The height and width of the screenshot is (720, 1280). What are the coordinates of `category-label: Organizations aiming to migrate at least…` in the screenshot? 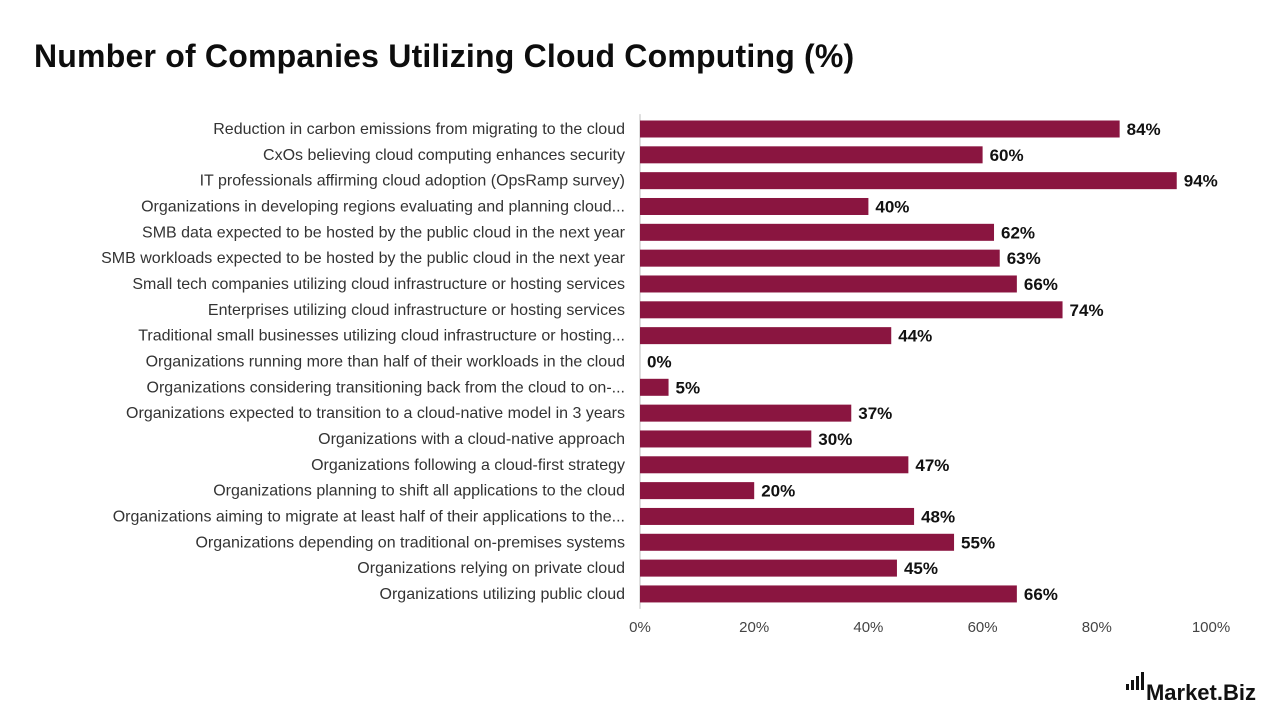 It's located at (369, 516).